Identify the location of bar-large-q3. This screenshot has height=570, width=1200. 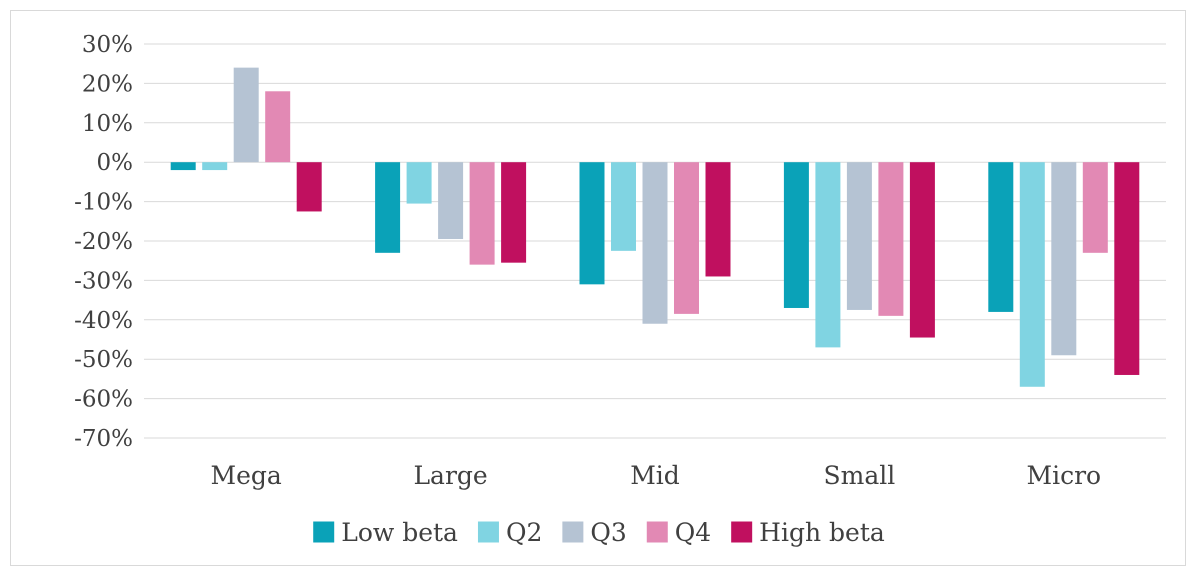
(451, 201).